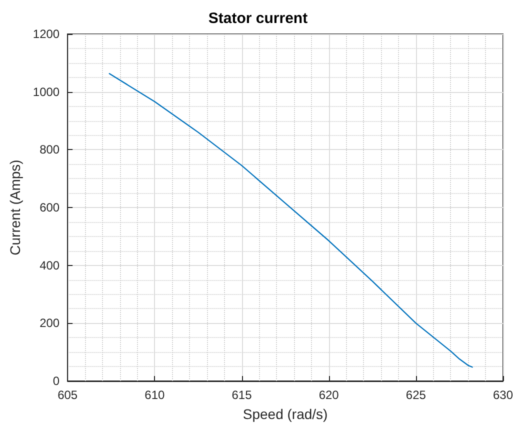 This screenshot has width=516, height=430. I want to click on y-tick-label: 1000, so click(46, 91).